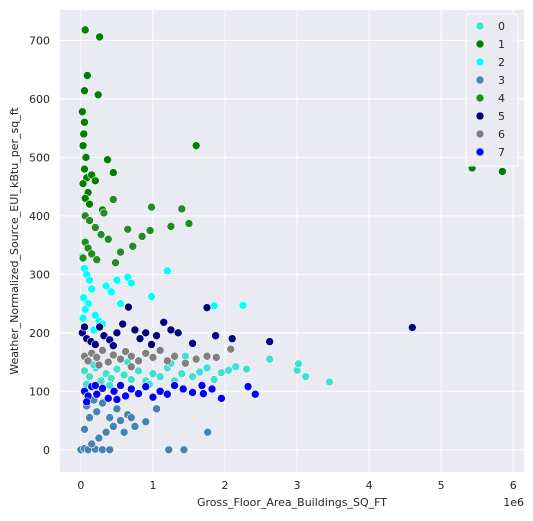  Describe the element at coordinates (39, 391) in the screenshot. I see `y-tick-label: 100` at that location.